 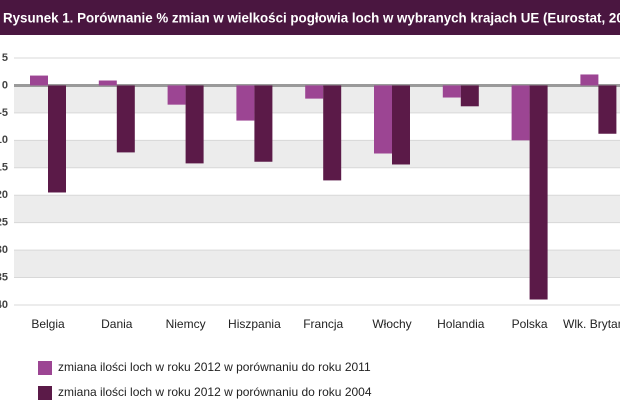 I want to click on y-tick-label: -20, so click(x=4, y=195).